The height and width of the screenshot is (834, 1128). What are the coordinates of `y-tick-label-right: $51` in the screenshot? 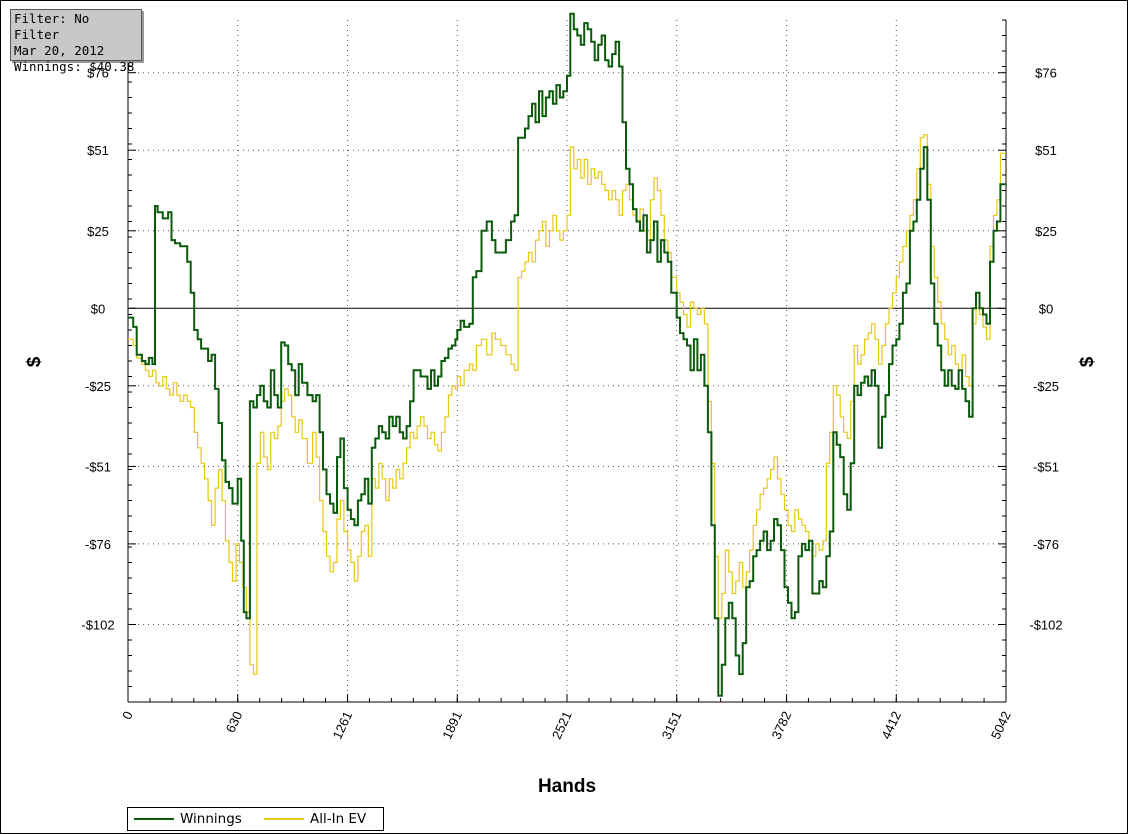 It's located at (1046, 150).